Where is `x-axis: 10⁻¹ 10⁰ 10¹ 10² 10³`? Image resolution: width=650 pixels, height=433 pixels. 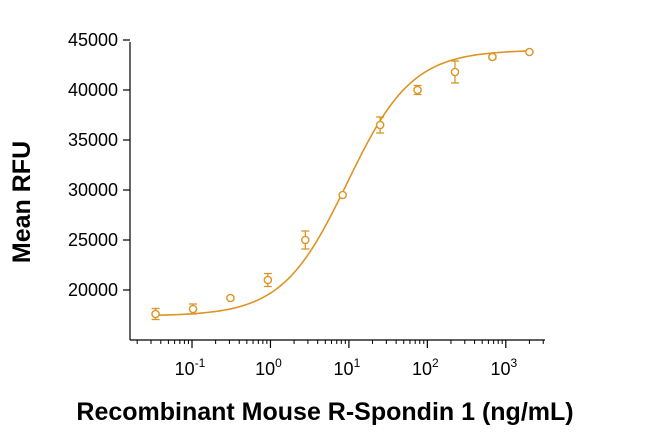
x-axis: 10⁻¹ 10⁰ 10¹ 10² 10³ is located at coordinates (337, 359).